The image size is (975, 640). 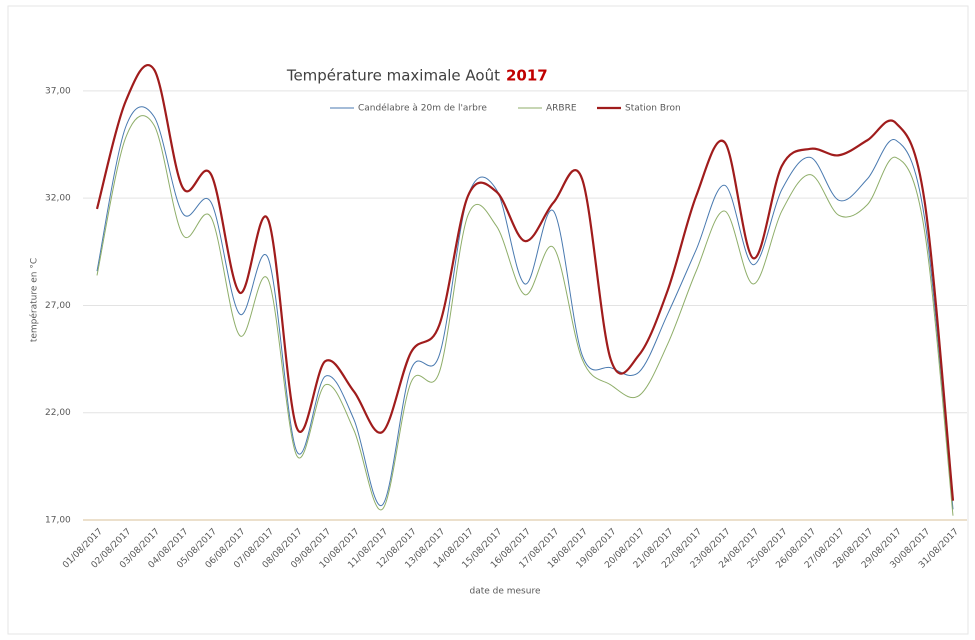 I want to click on legend-label: Station Bron, so click(x=653, y=109).